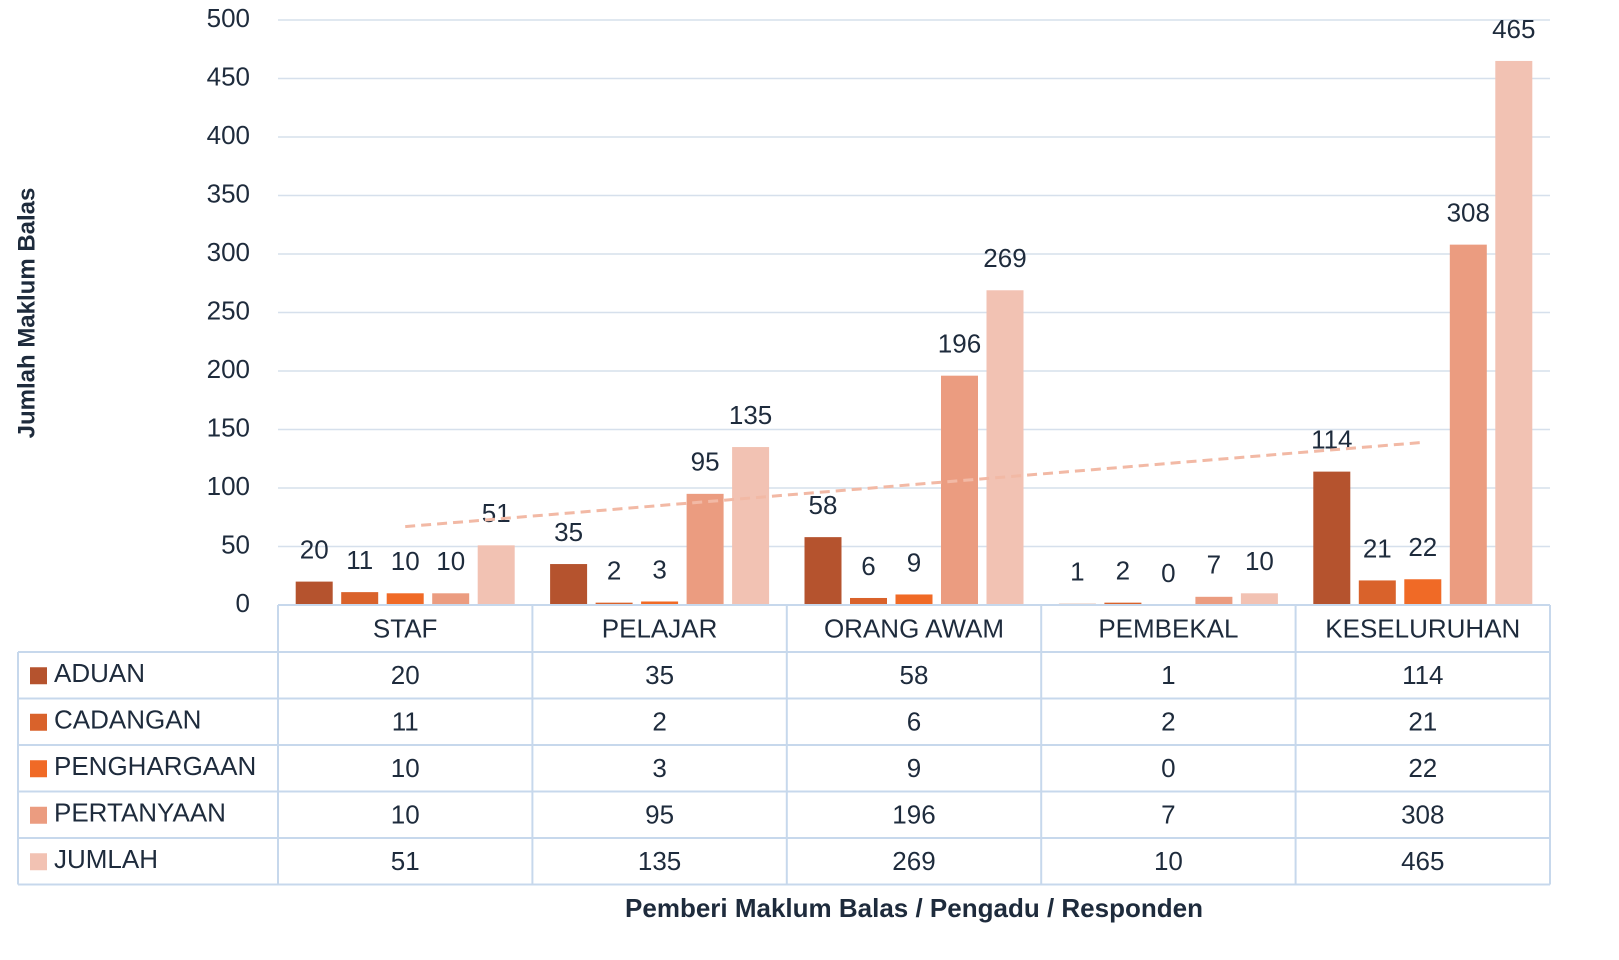 The height and width of the screenshot is (960, 1619). What do you see at coordinates (705, 462) in the screenshot?
I see `data-label: 95` at bounding box center [705, 462].